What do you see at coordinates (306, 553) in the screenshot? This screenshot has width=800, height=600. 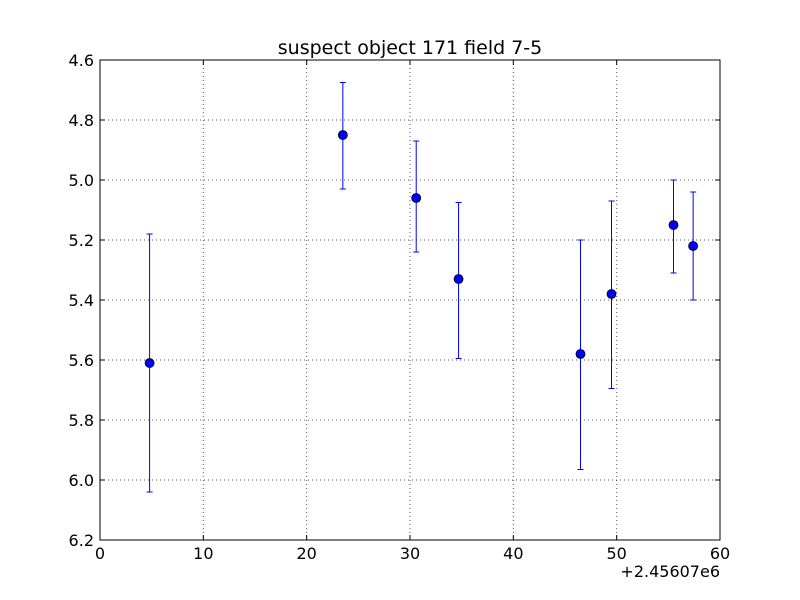 I see `x-tick-label: 20` at bounding box center [306, 553].